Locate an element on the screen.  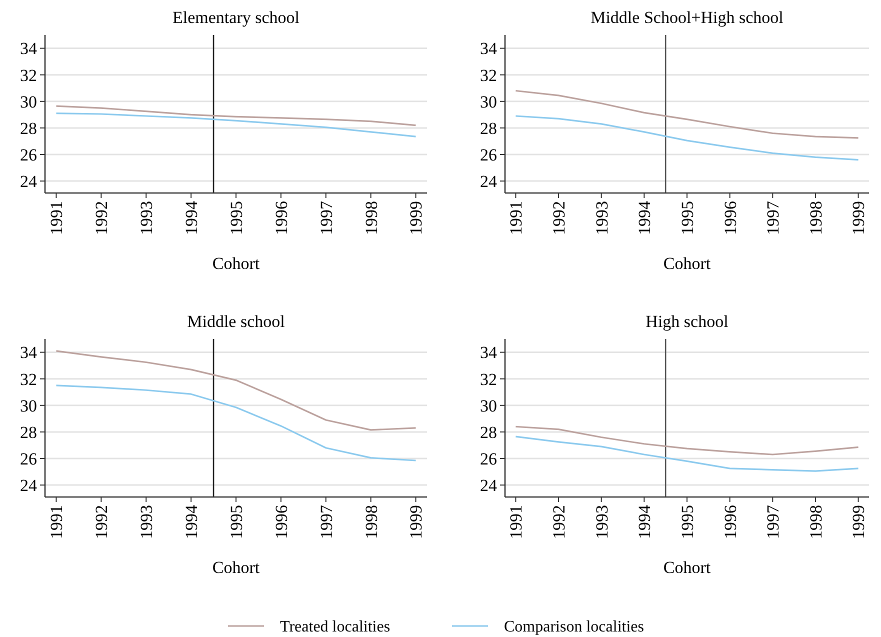
chart-title: Middle School+High school is located at coordinates (687, 17).